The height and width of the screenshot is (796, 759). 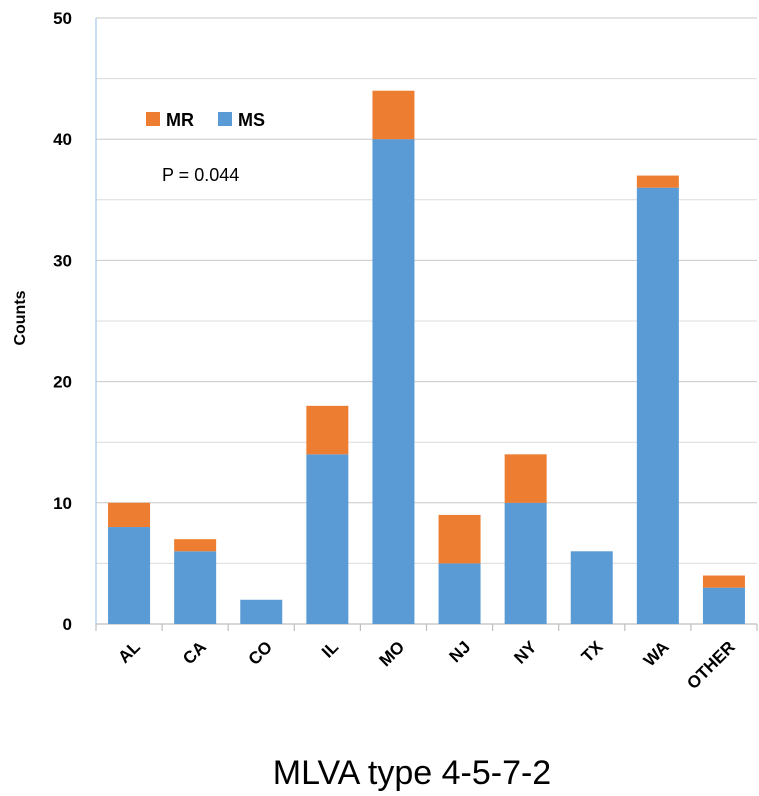 What do you see at coordinates (591, 587) in the screenshot?
I see `bar-ms-tx` at bounding box center [591, 587].